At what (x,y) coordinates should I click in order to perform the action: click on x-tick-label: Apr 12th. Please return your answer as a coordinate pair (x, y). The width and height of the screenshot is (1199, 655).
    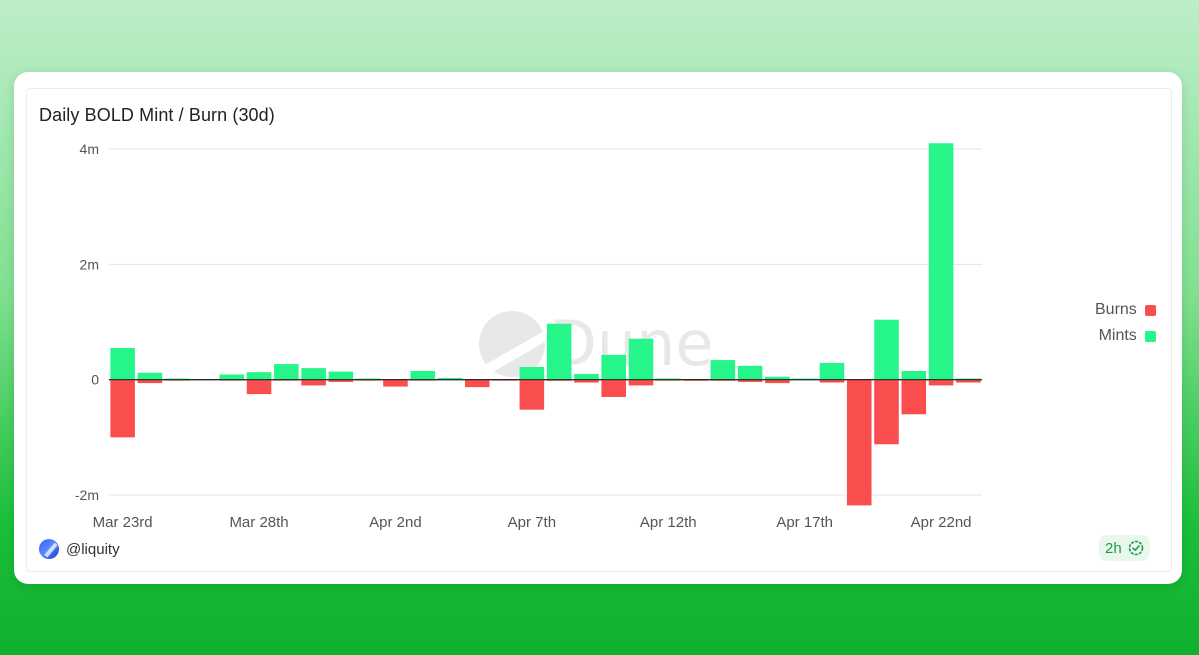
    Looking at the image, I should click on (668, 522).